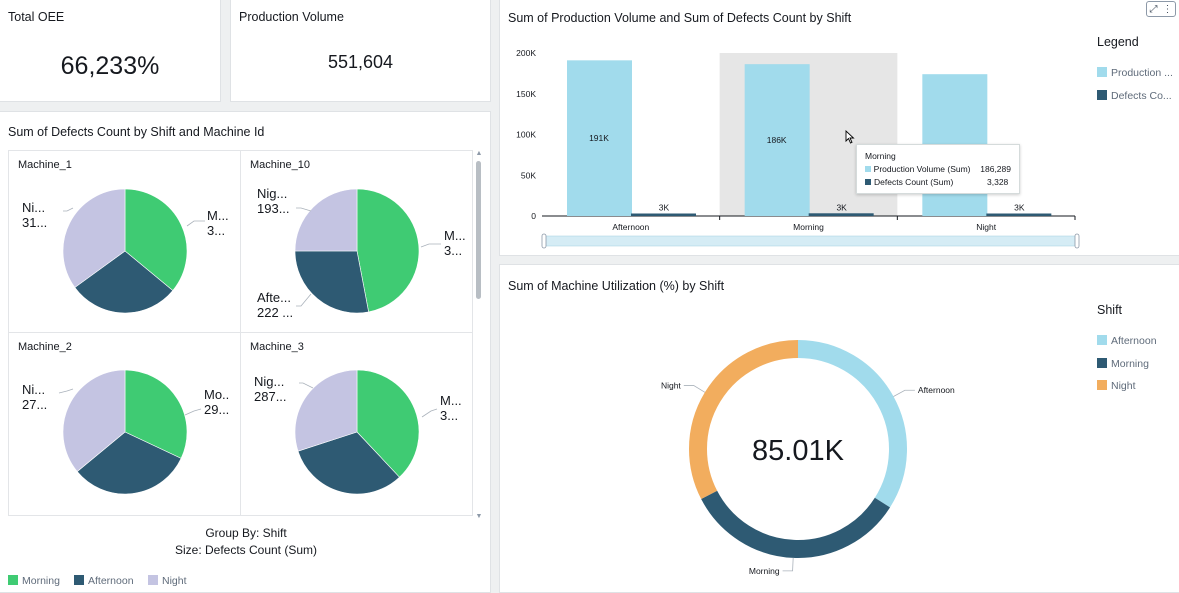 The width and height of the screenshot is (1179, 593). Describe the element at coordinates (744, 420) in the screenshot. I see `donut-slice-night` at that location.